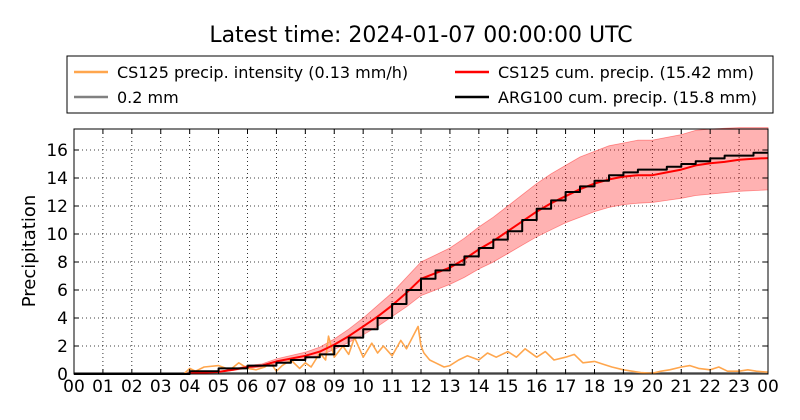  Describe the element at coordinates (392, 387) in the screenshot. I see `x-tick-label: 11` at that location.